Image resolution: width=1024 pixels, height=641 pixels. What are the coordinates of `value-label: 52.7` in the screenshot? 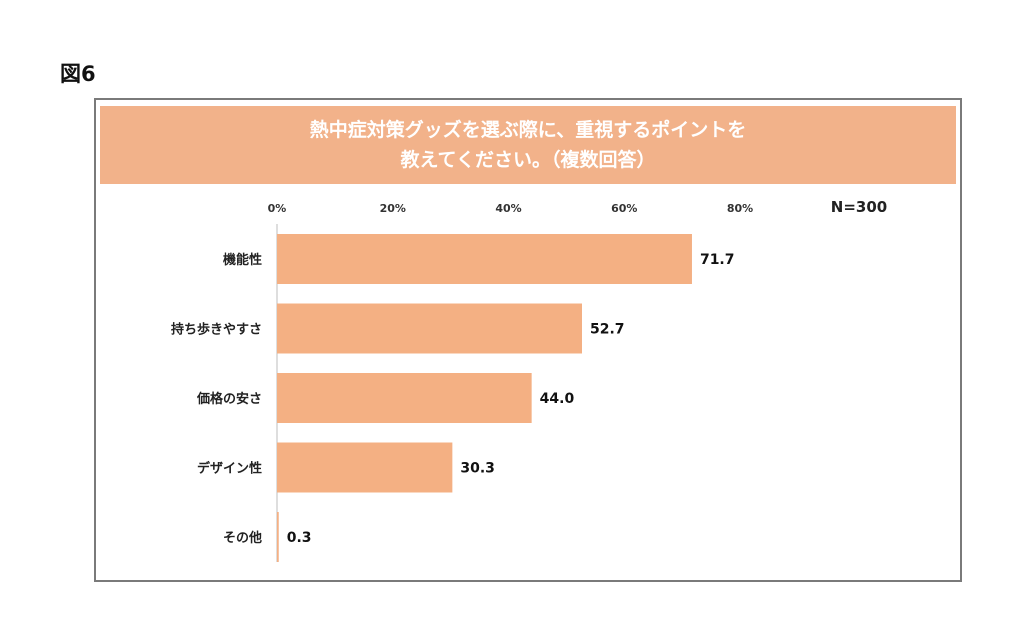 It's located at (607, 330).